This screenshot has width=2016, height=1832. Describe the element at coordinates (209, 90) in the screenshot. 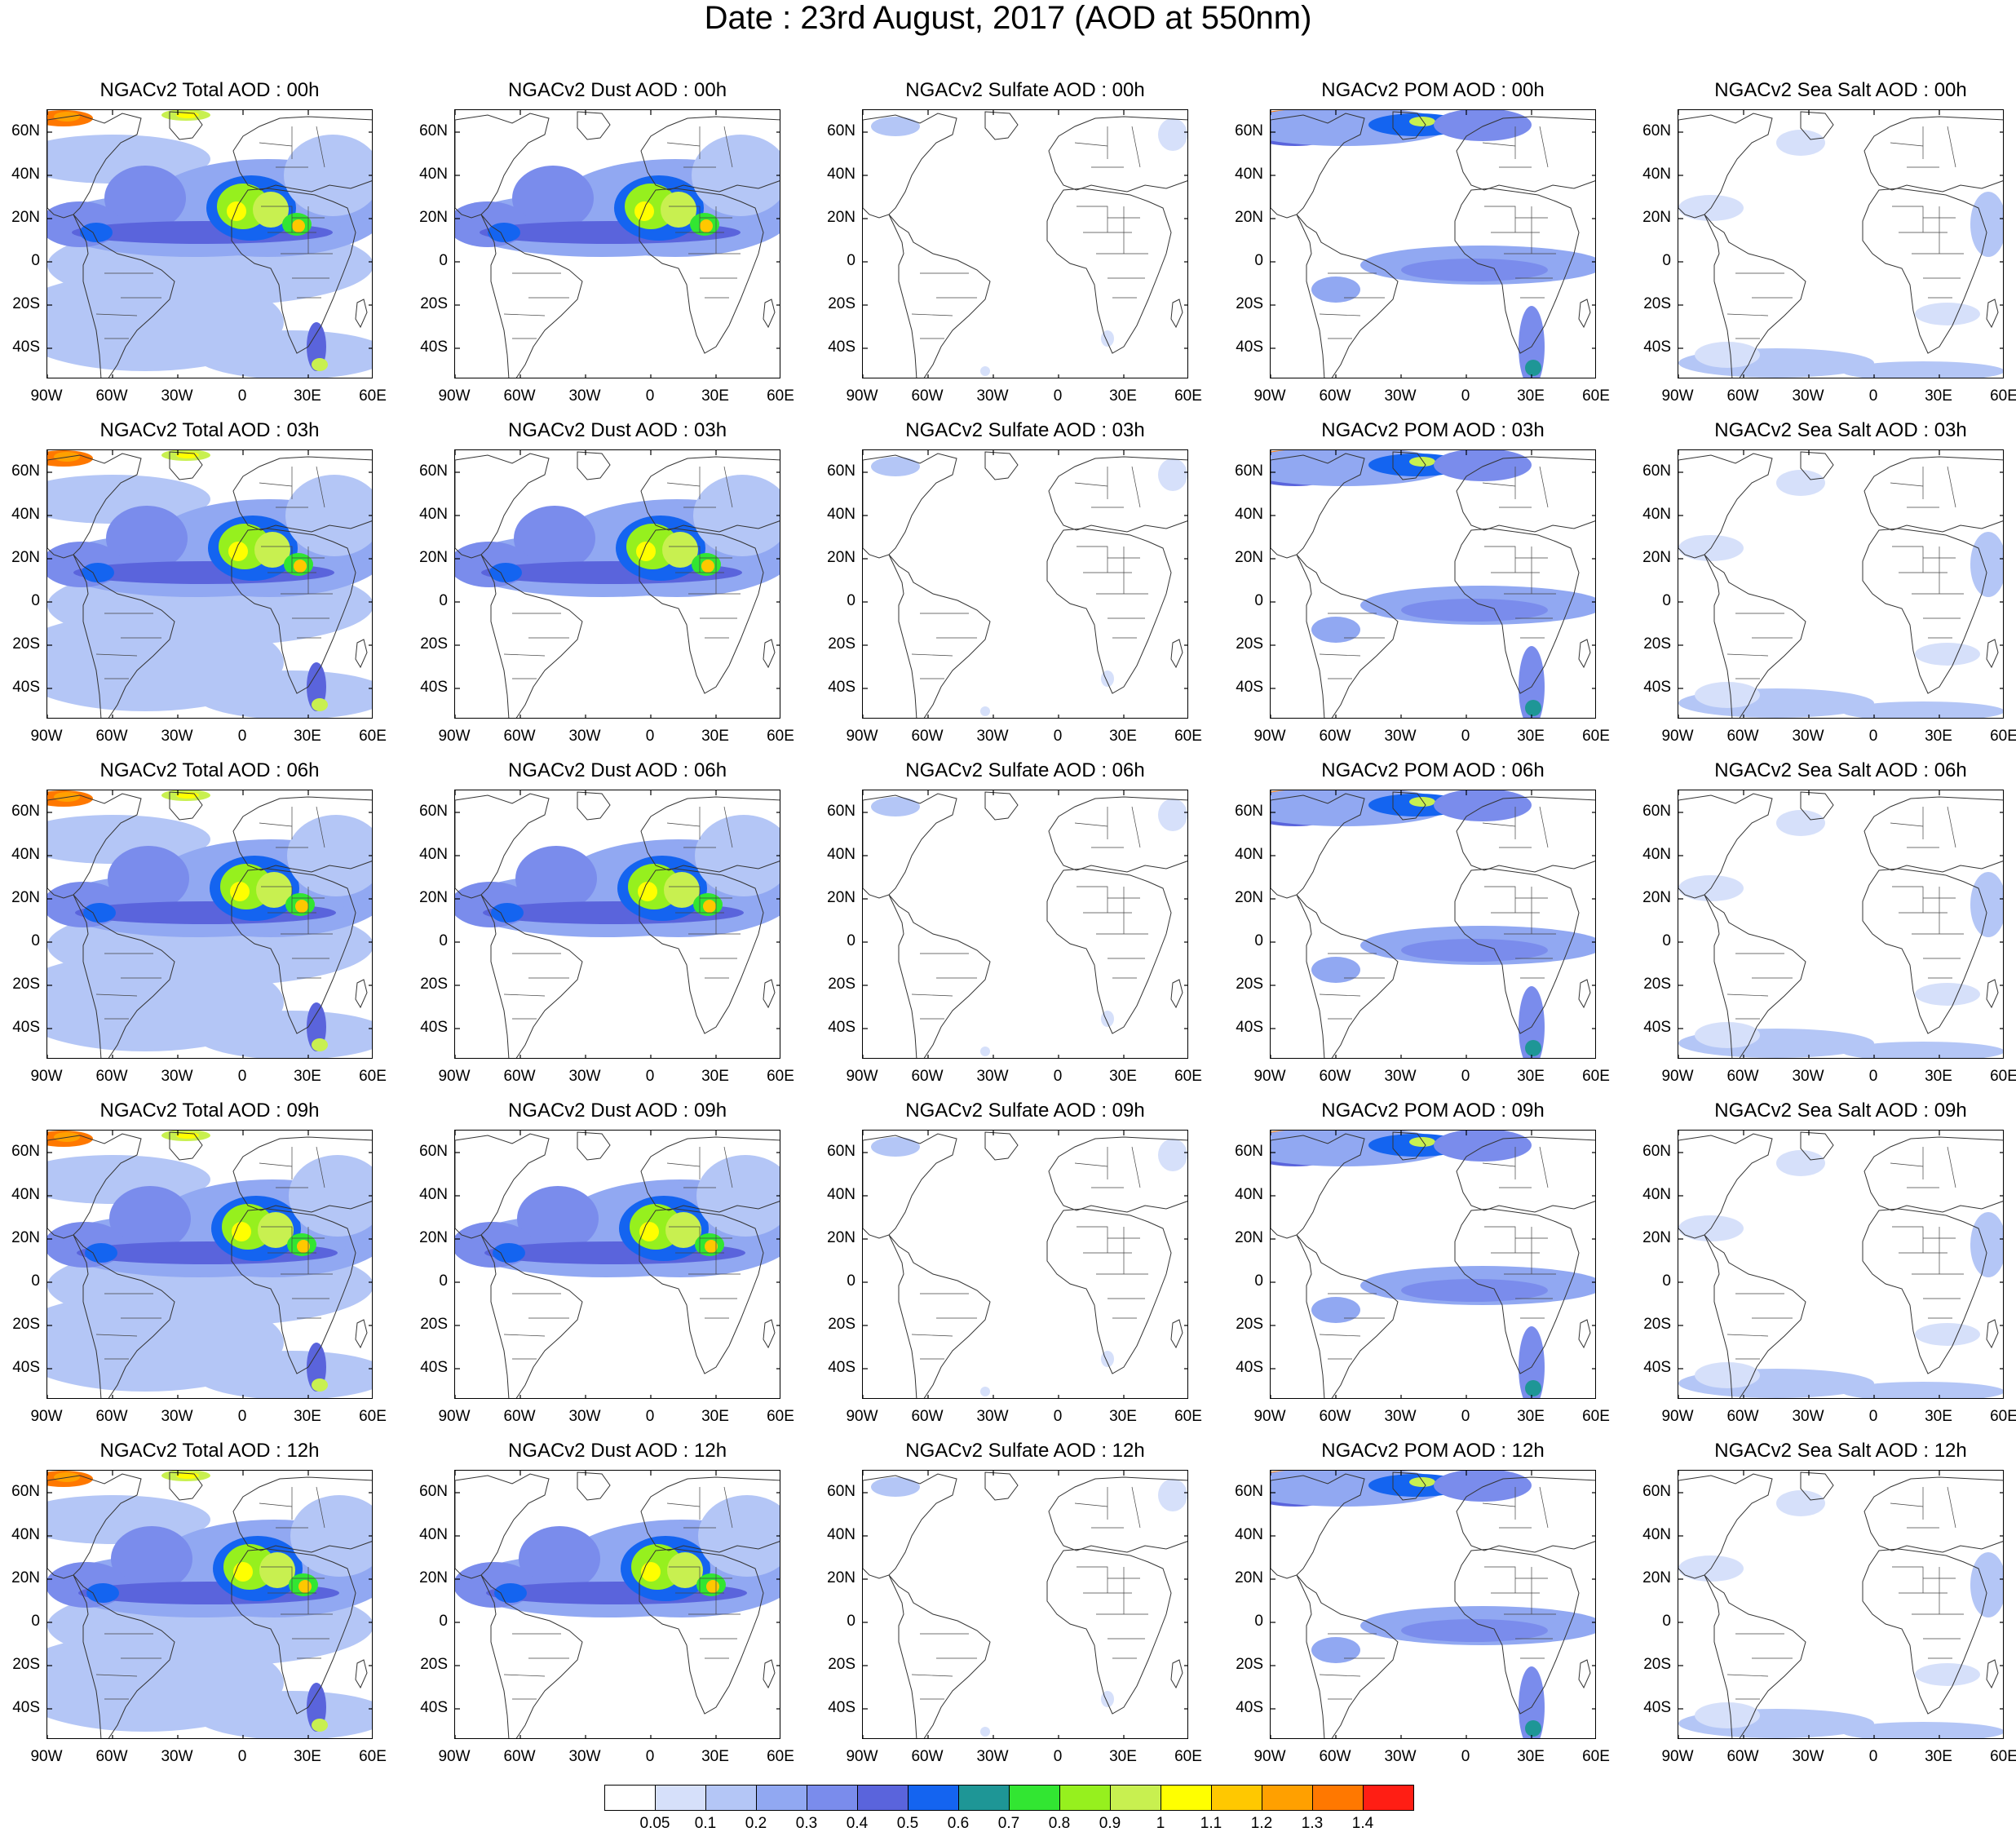

I see `panel-title: NGACv2 Total AOD : 00h` at that location.